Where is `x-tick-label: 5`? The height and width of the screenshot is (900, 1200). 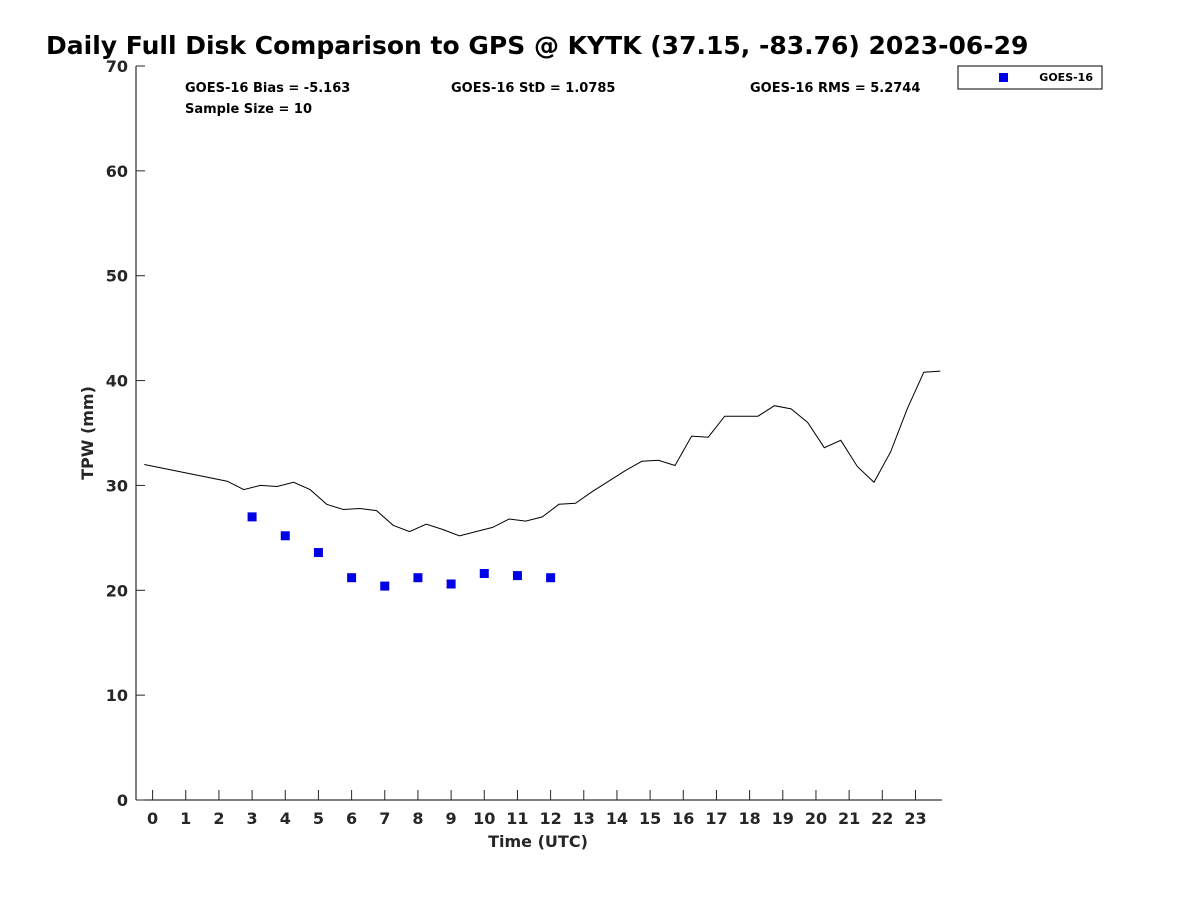 x-tick-label: 5 is located at coordinates (318, 818).